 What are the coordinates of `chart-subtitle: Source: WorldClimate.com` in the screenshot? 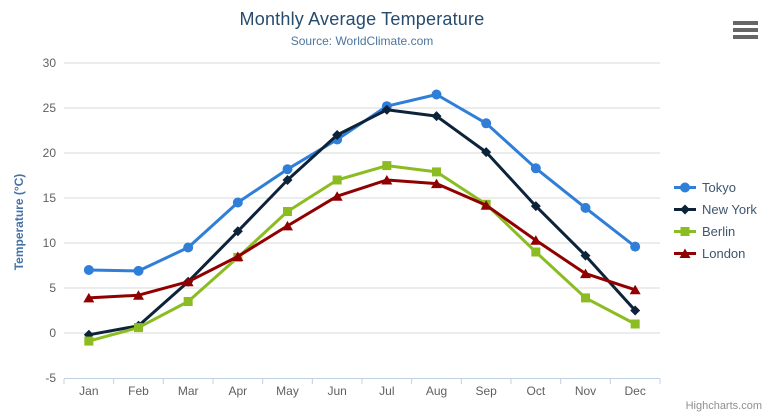 It's located at (362, 41).